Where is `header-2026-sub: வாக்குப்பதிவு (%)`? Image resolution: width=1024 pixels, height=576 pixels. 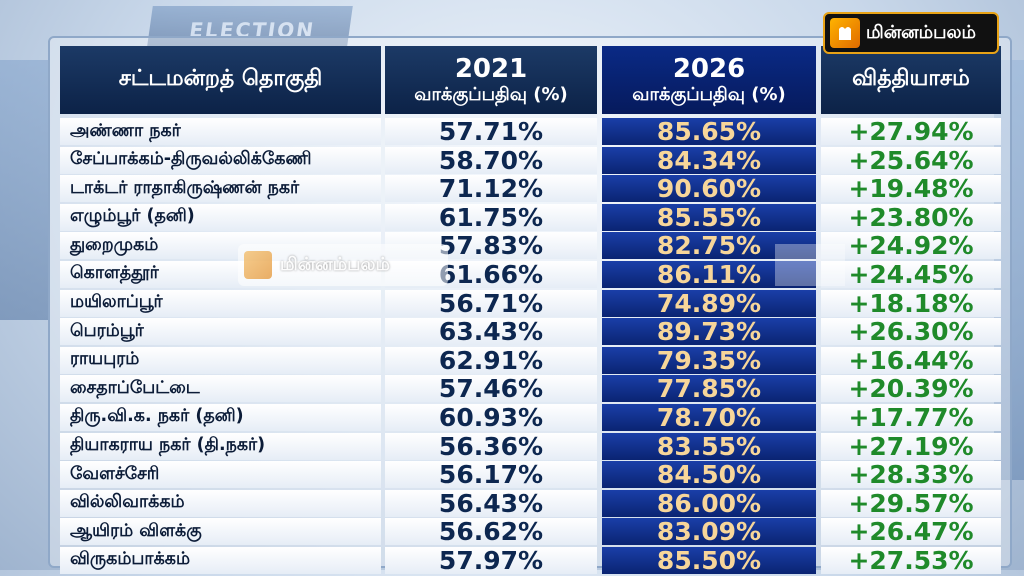
header-2026-sub: வாக்குப்பதிவு (%) is located at coordinates (709, 94).